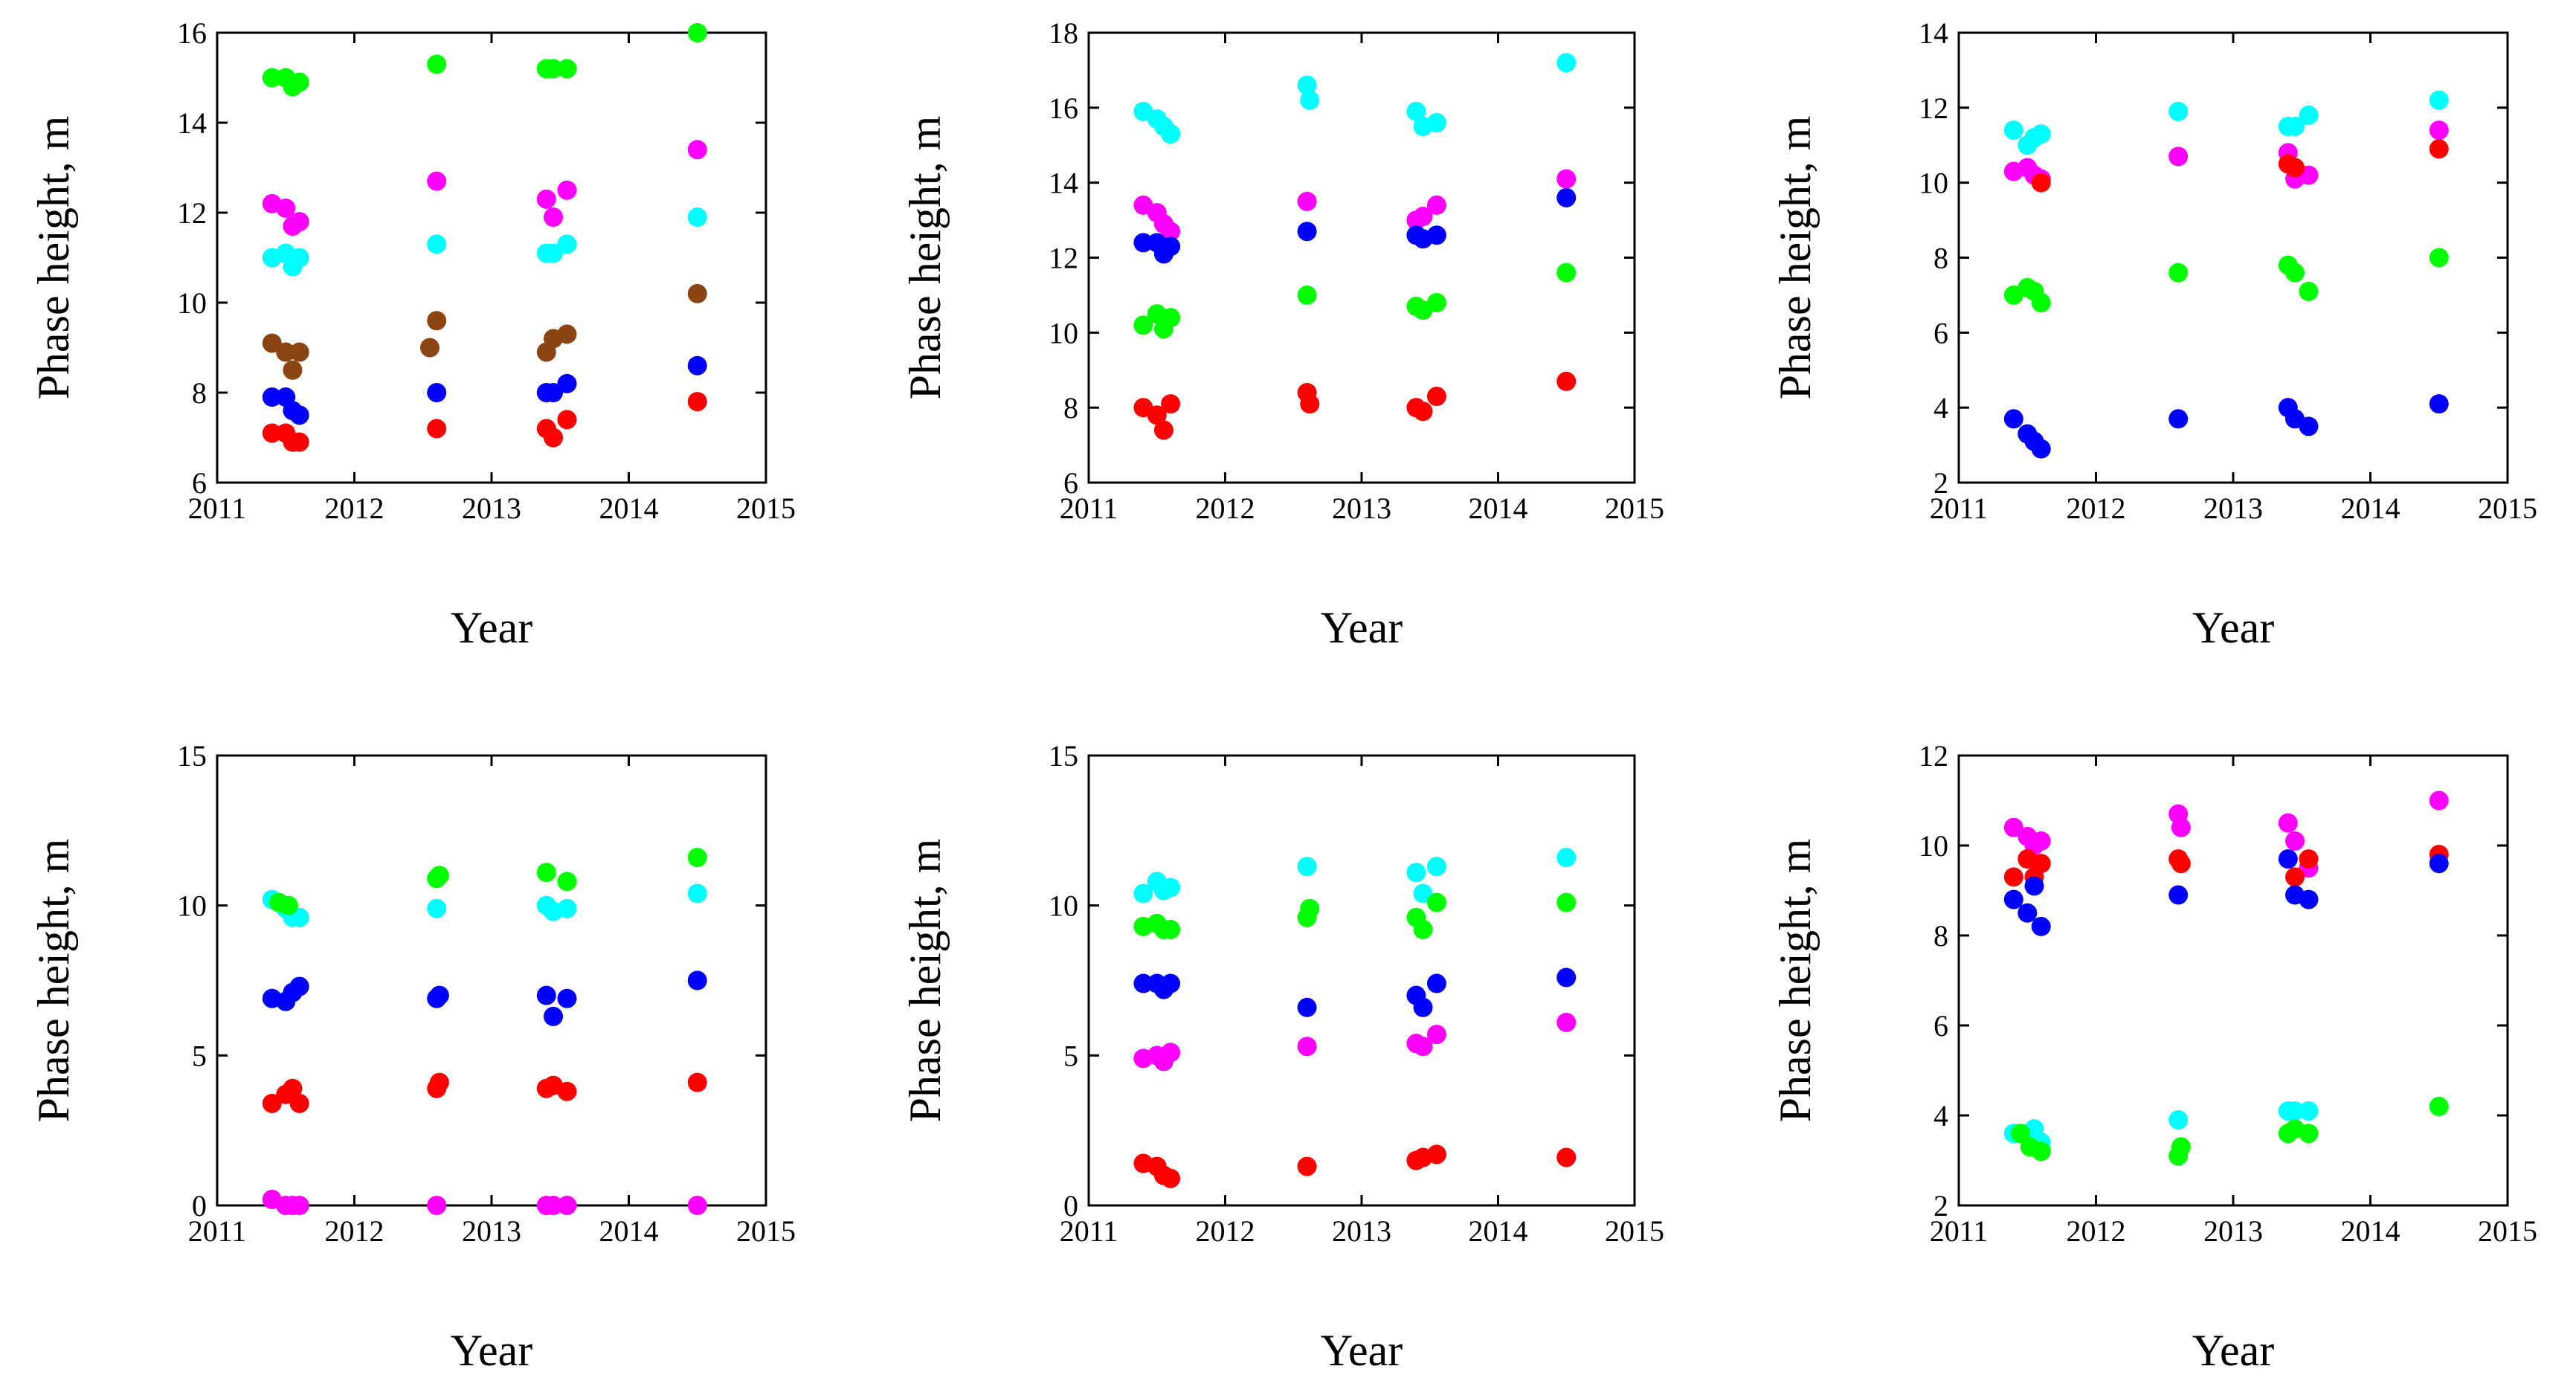 Image resolution: width=2576 pixels, height=1398 pixels. Describe the element at coordinates (1940, 1206) in the screenshot. I see `panel-6-y-tick-label: 2` at that location.